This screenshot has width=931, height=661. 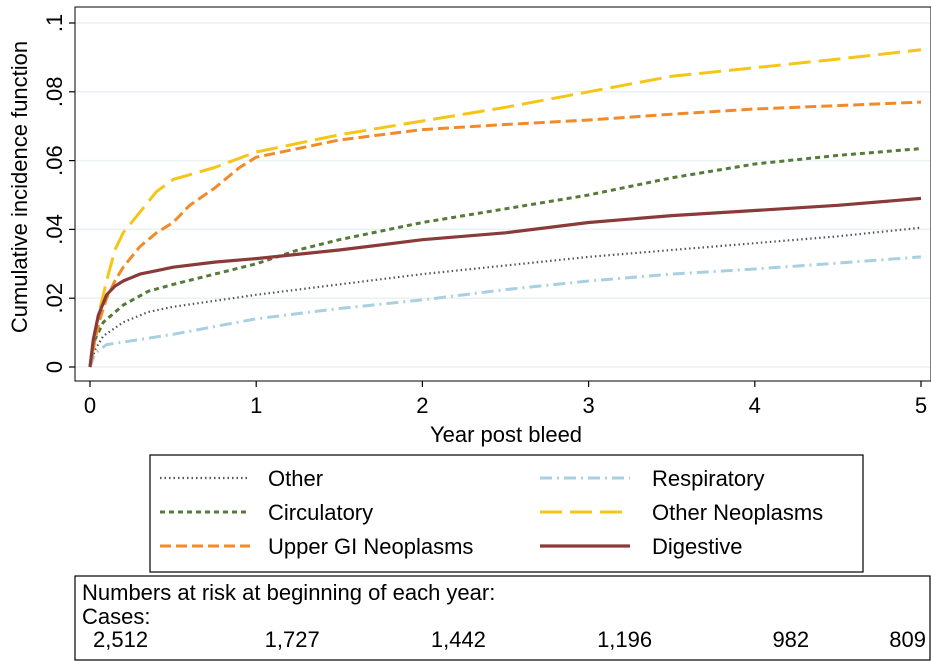 I want to click on x-tick-label-1: 1, so click(x=256, y=405).